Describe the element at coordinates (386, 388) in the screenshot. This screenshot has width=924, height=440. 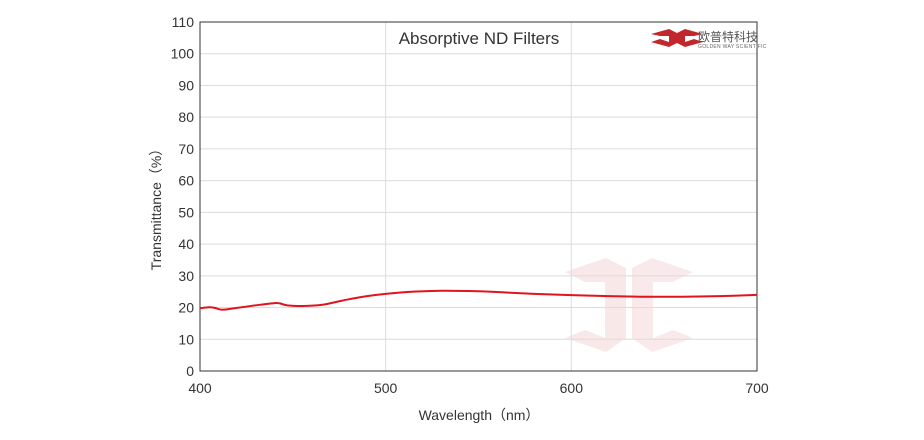
I see `x-tick-label: 500` at that location.